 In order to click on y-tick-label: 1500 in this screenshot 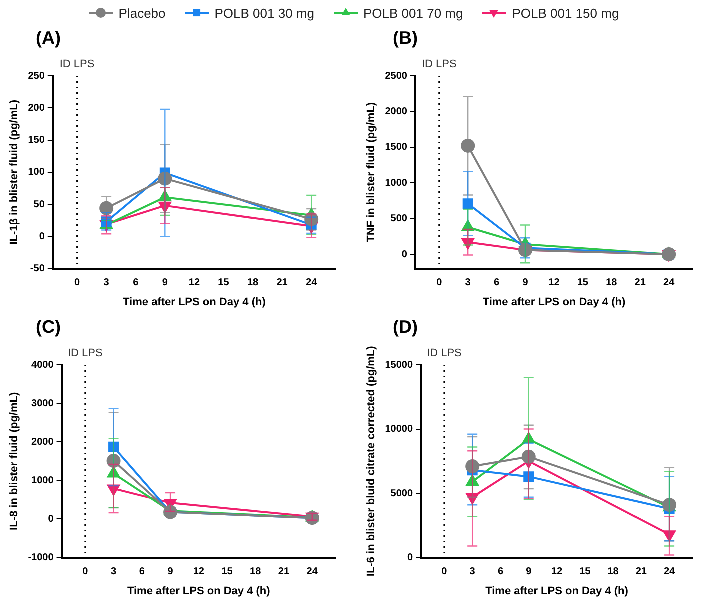, I will do `click(396, 148)`.